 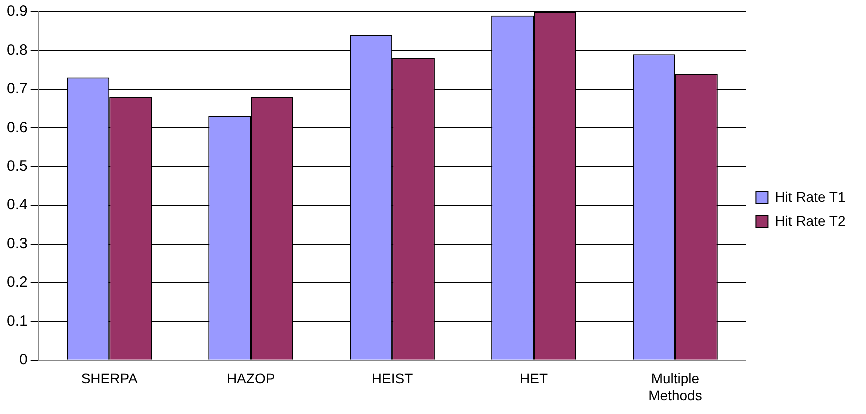 I want to click on y-tick-label: 0.8, so click(x=17, y=50).